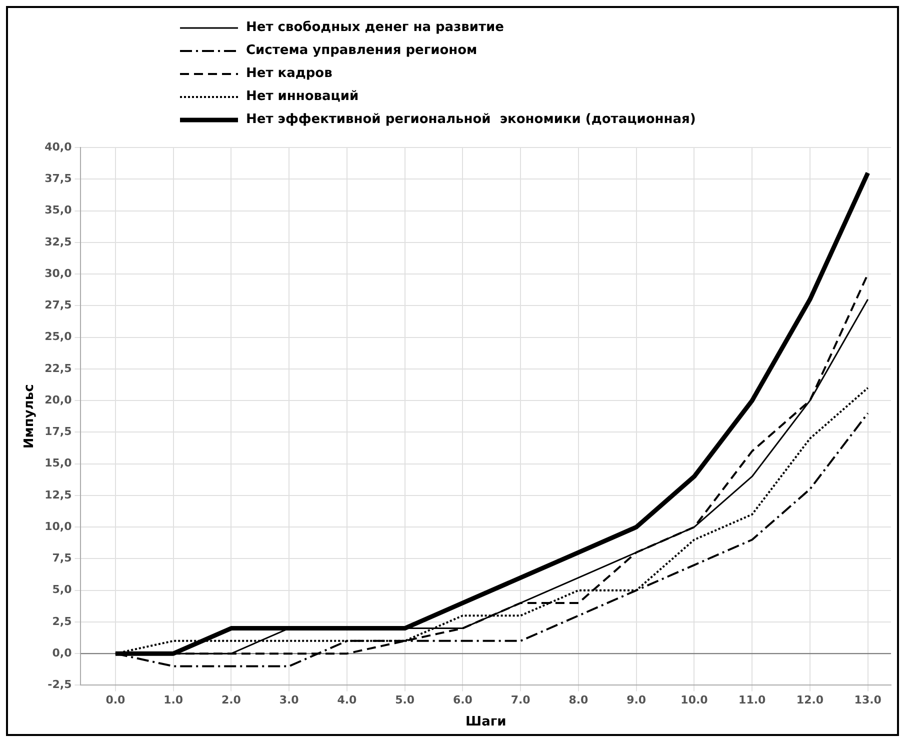 The height and width of the screenshot is (744, 909). Describe the element at coordinates (62, 589) in the screenshot. I see `y-tick-label: 5,0` at that location.